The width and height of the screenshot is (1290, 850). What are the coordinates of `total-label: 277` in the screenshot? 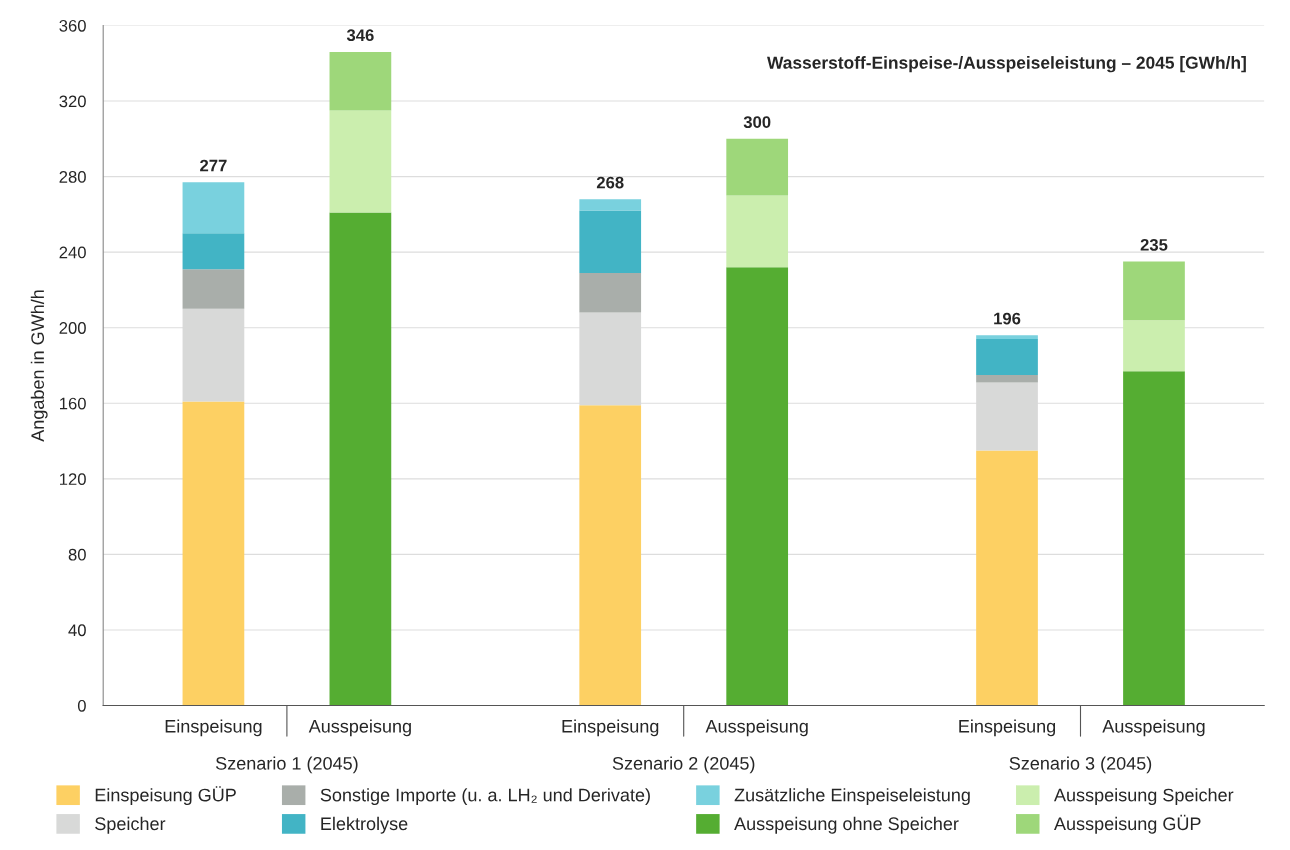 It's located at (213, 165).